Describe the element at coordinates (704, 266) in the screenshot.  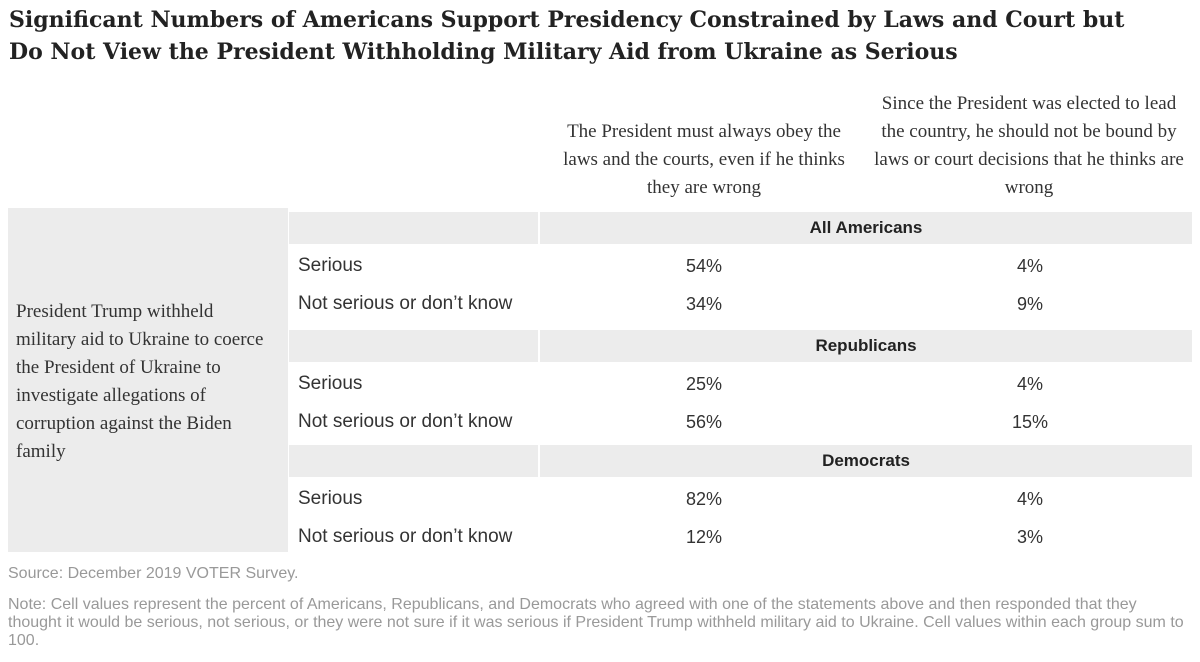
I see `value-cell: 54%` at that location.